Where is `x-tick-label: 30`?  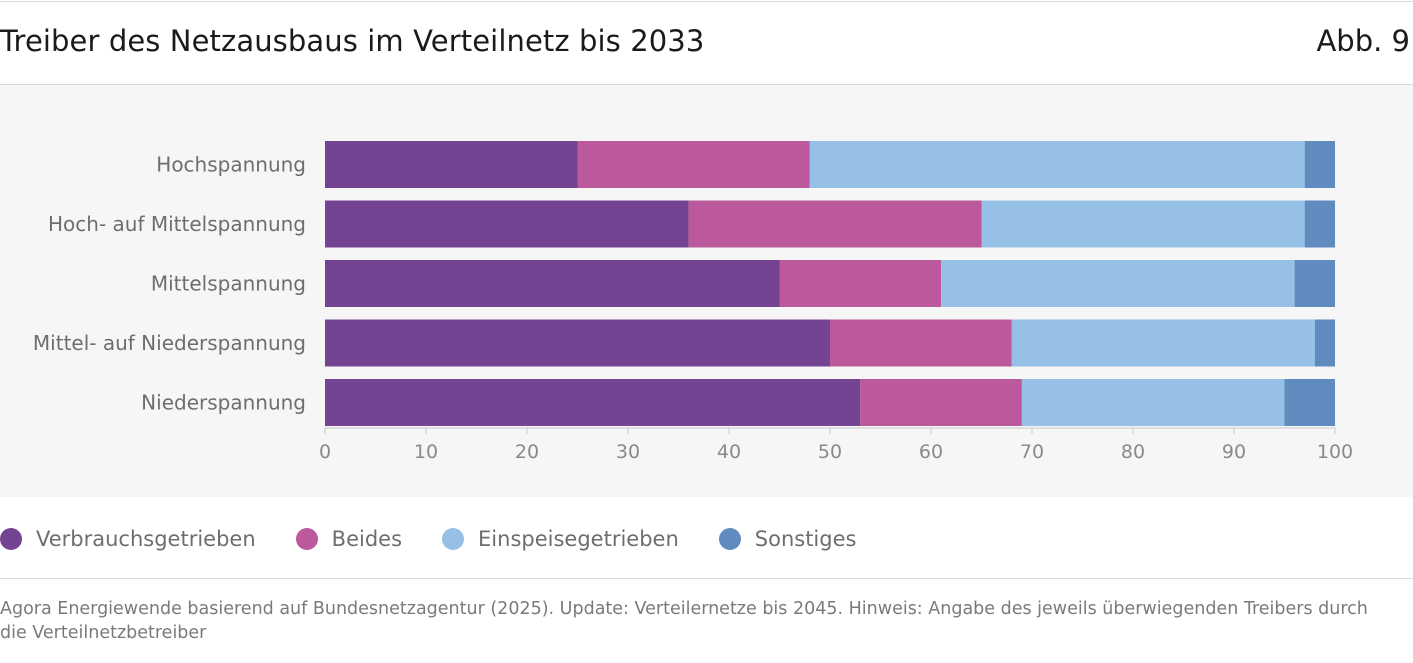 x-tick-label: 30 is located at coordinates (628, 452).